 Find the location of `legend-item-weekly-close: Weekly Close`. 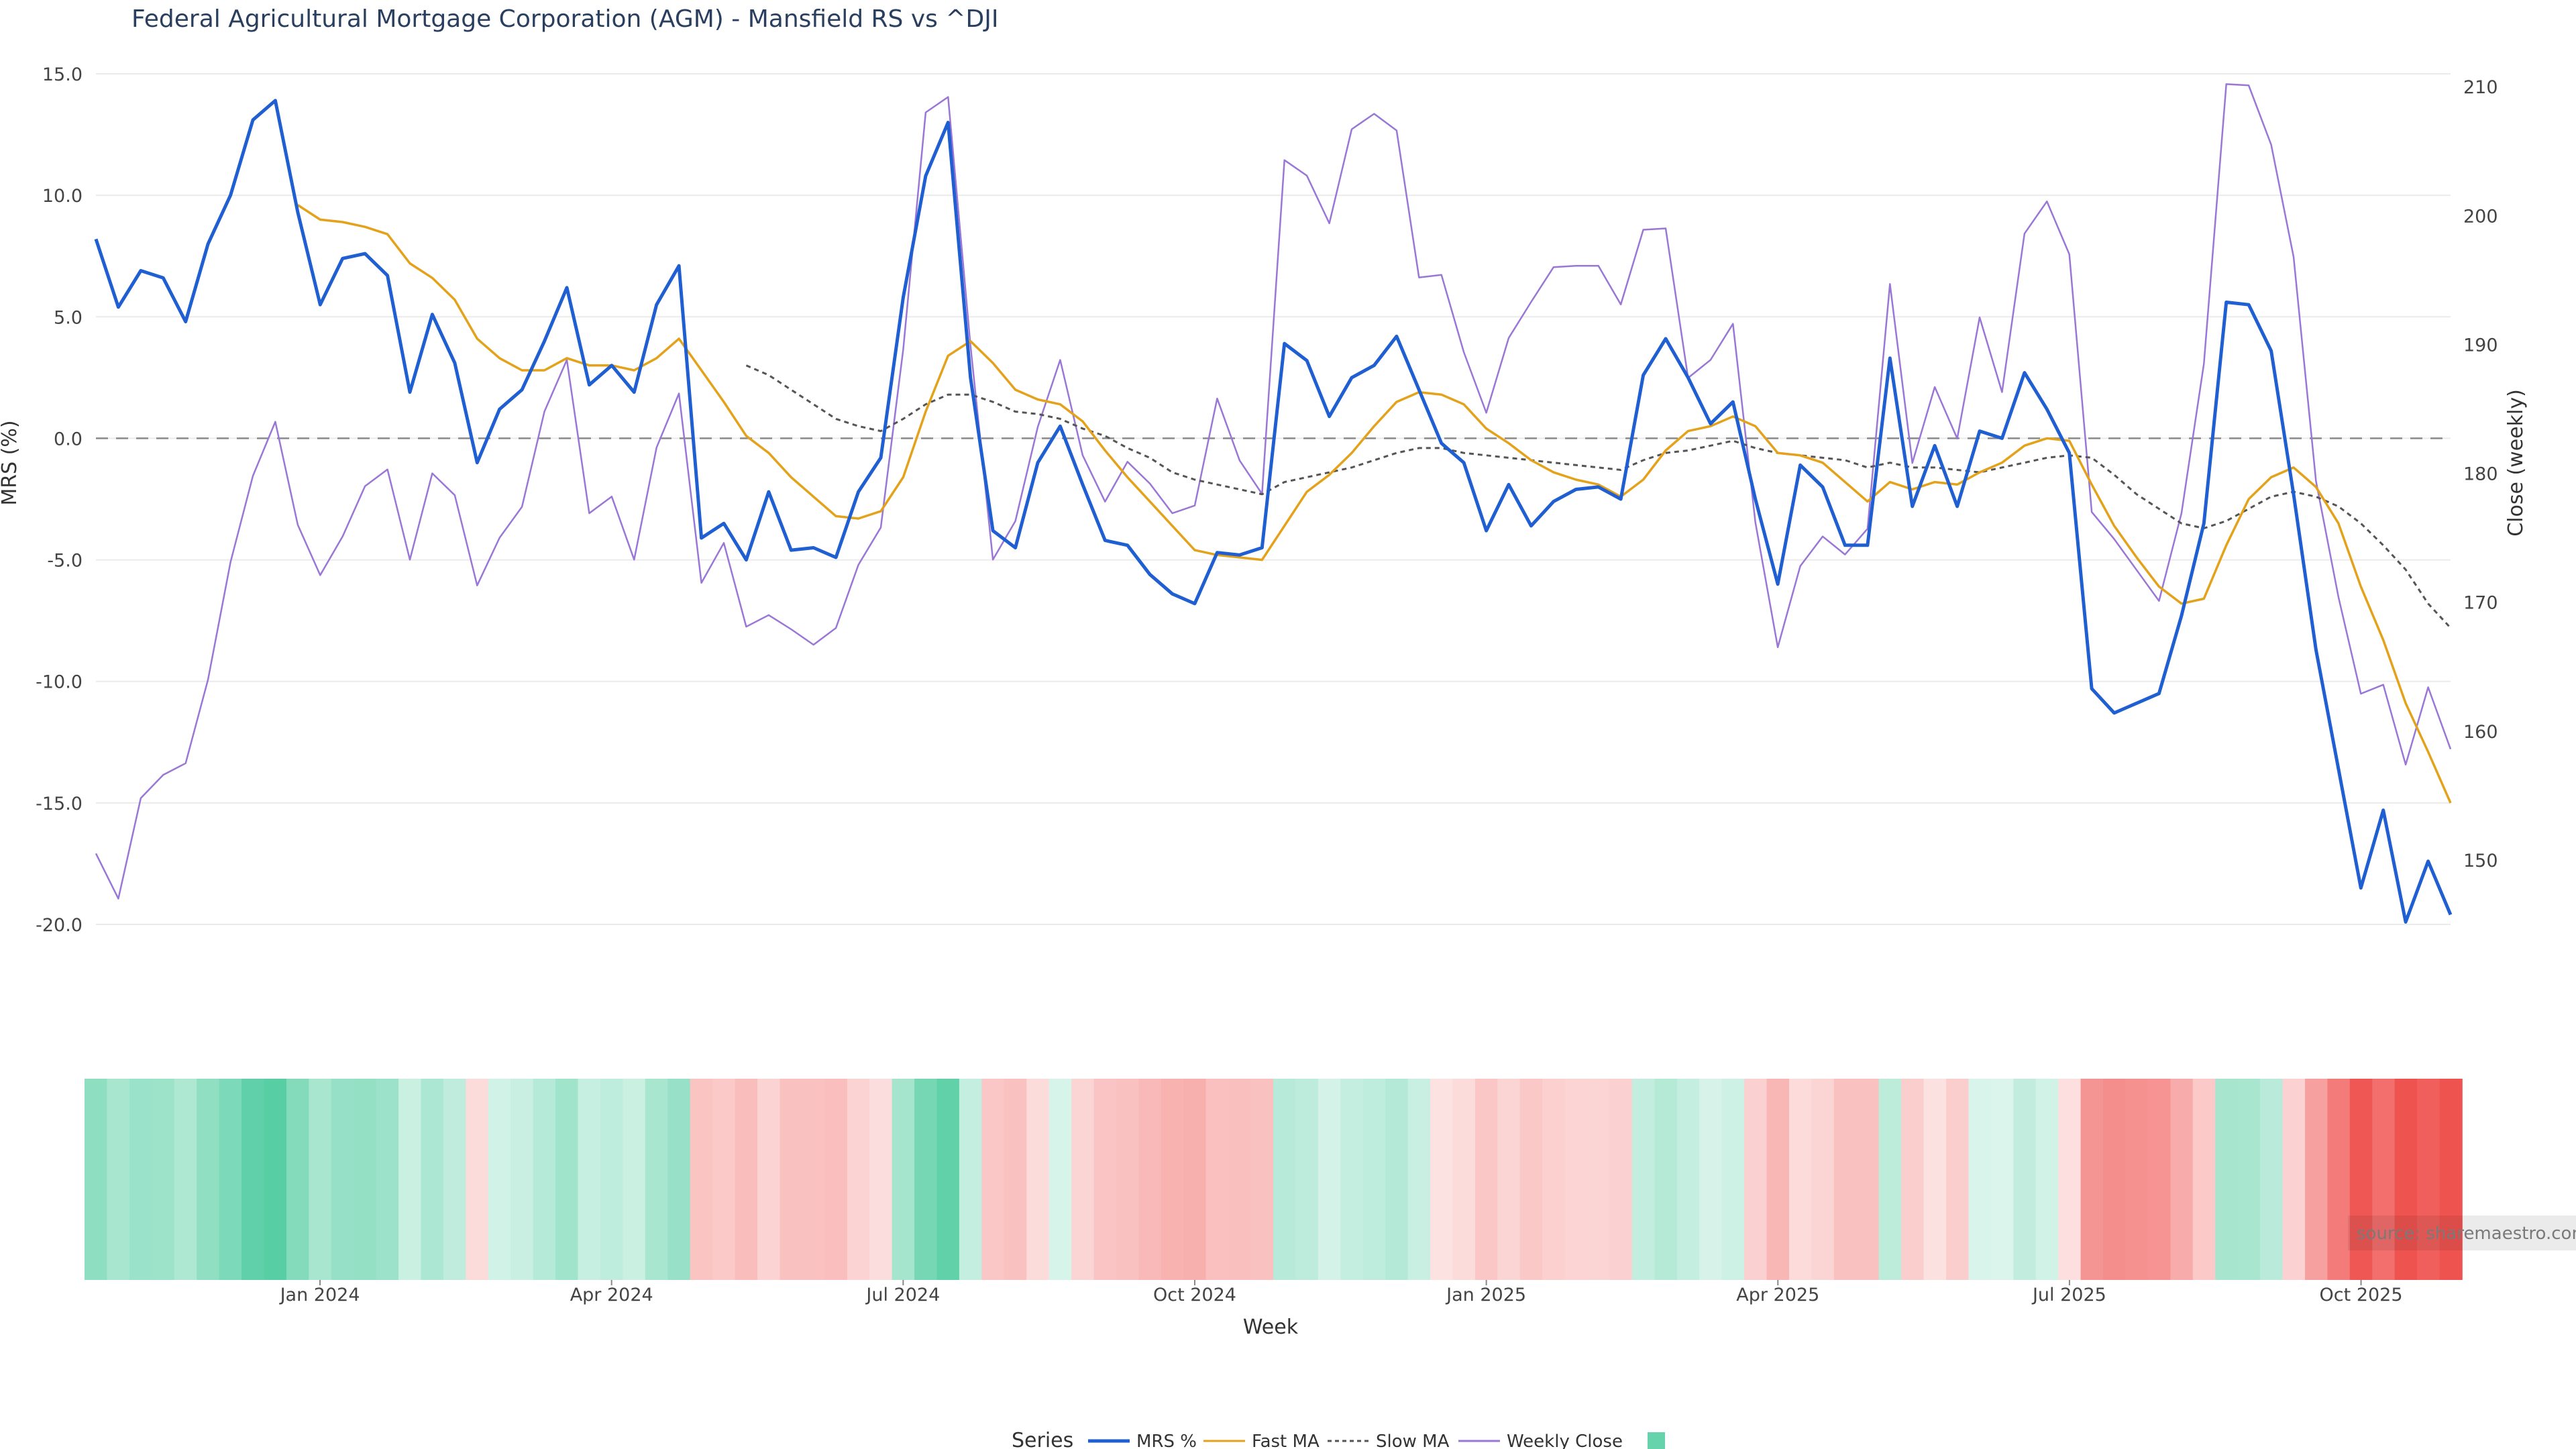

legend-item-weekly-close: Weekly Close is located at coordinates (1540, 1440).